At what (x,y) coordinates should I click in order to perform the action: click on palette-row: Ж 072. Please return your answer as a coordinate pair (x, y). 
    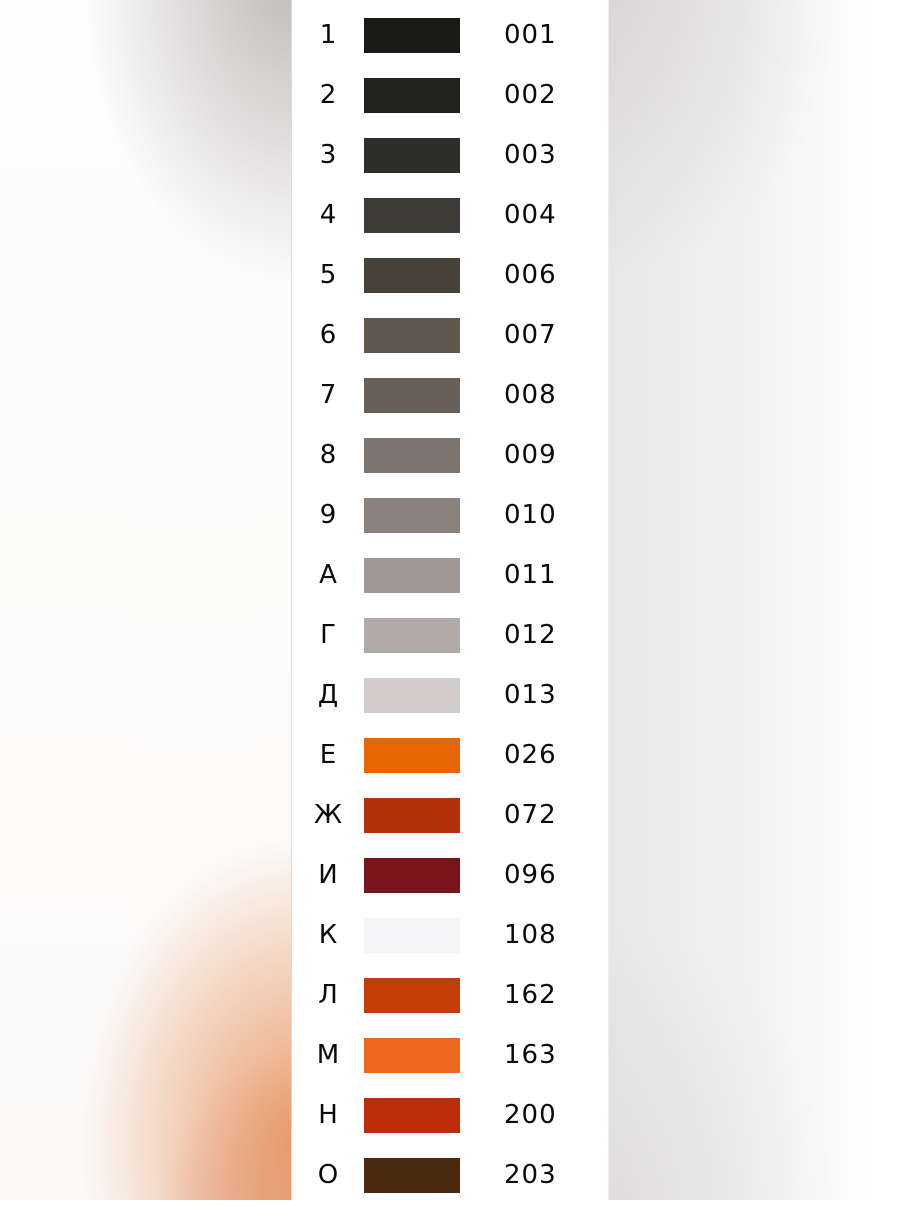
    Looking at the image, I should click on (450, 815).